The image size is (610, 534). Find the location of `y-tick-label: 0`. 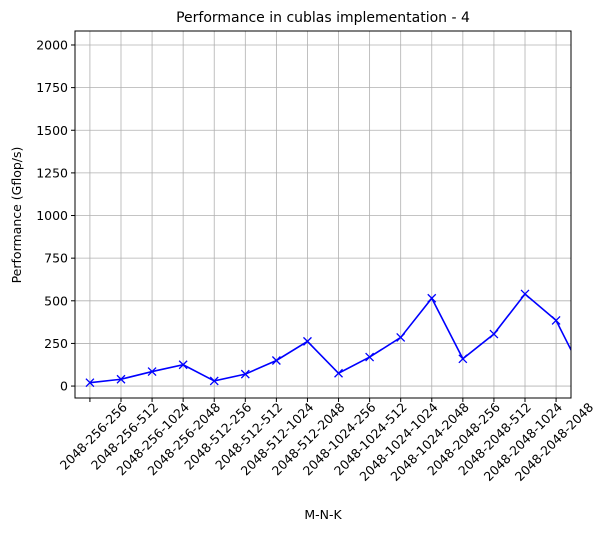

y-tick-label: 0 is located at coordinates (64, 386).